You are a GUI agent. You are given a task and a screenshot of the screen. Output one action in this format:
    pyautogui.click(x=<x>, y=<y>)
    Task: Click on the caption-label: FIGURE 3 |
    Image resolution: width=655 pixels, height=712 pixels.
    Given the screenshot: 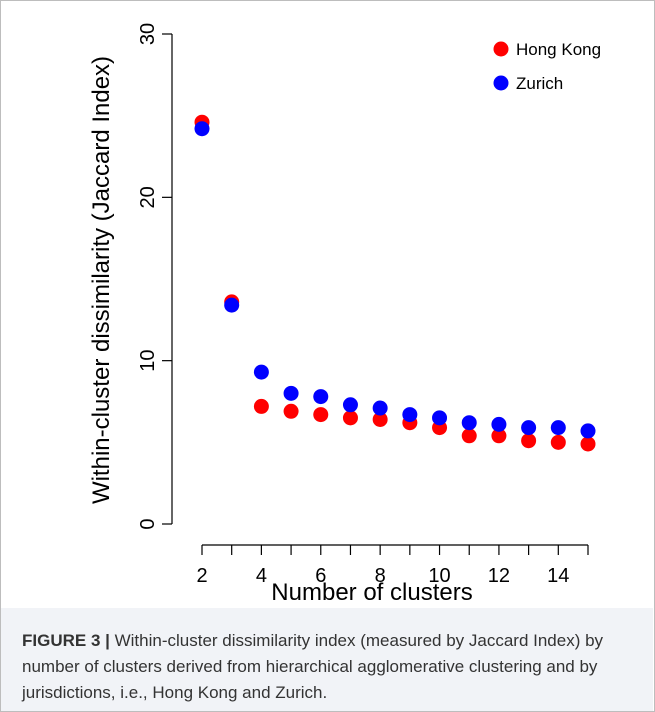 What is the action you would take?
    pyautogui.click(x=66, y=640)
    